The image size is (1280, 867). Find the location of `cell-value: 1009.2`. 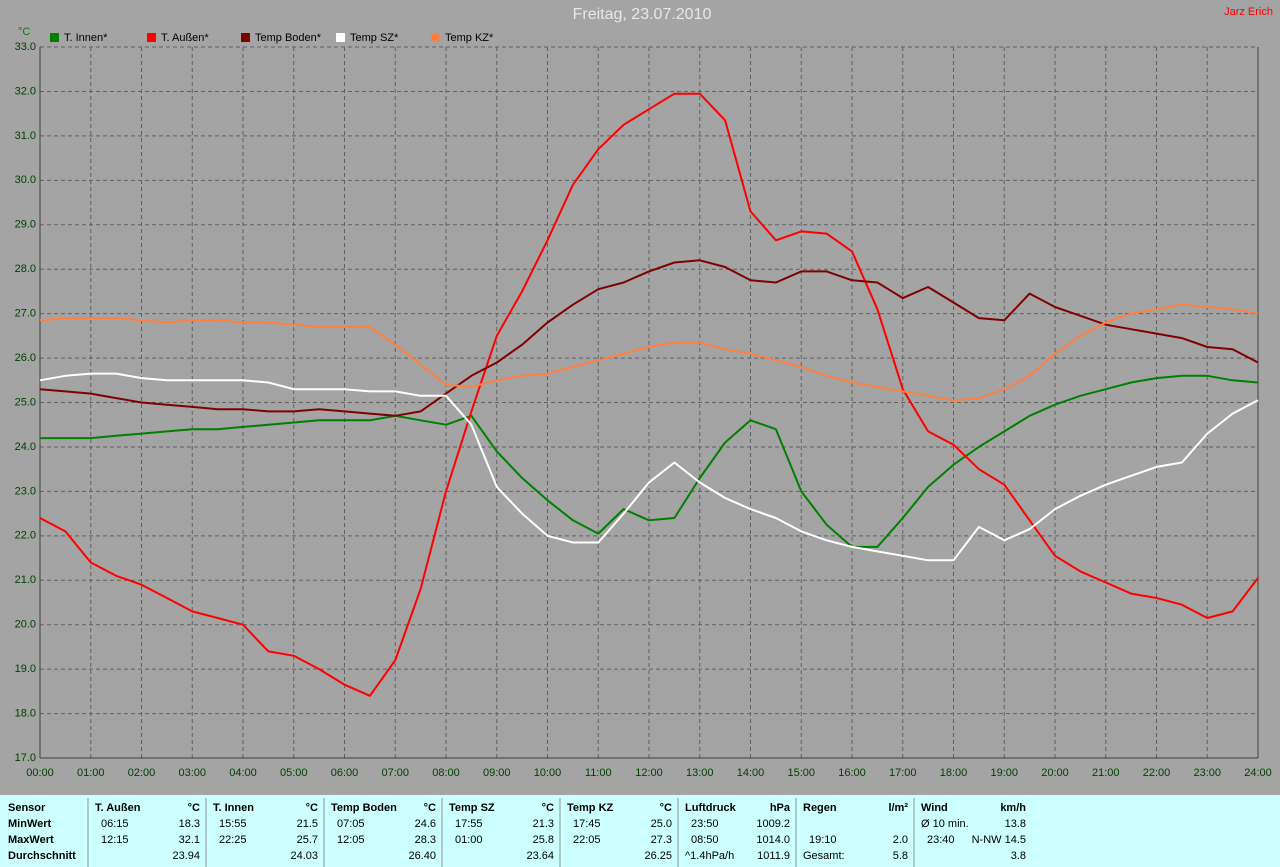

cell-value: 1009.2 is located at coordinates (773, 824).